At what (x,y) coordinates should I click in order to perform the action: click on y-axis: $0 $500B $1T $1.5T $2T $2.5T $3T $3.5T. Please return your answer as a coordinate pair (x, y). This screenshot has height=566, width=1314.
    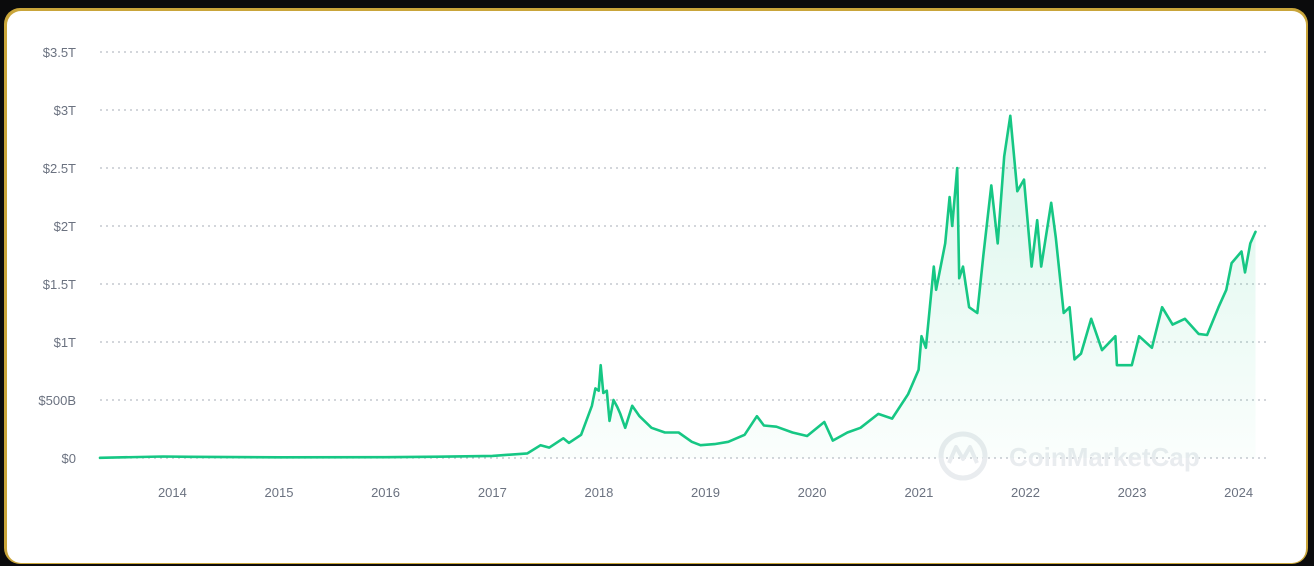
    Looking at the image, I should click on (57, 255).